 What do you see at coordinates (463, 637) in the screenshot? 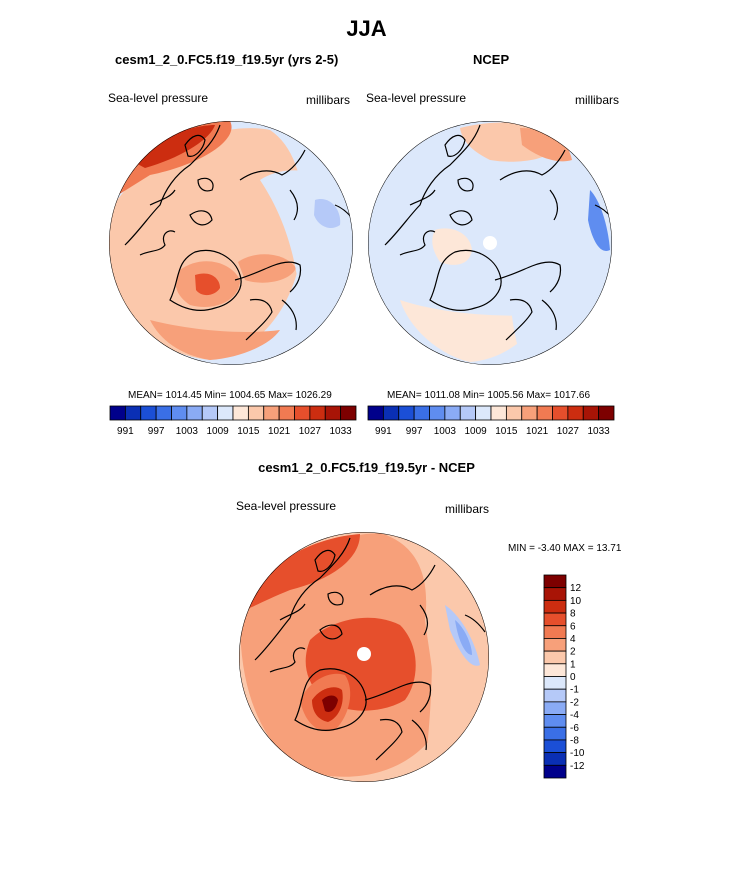
I see `diff-map-siberia-core` at bounding box center [463, 637].